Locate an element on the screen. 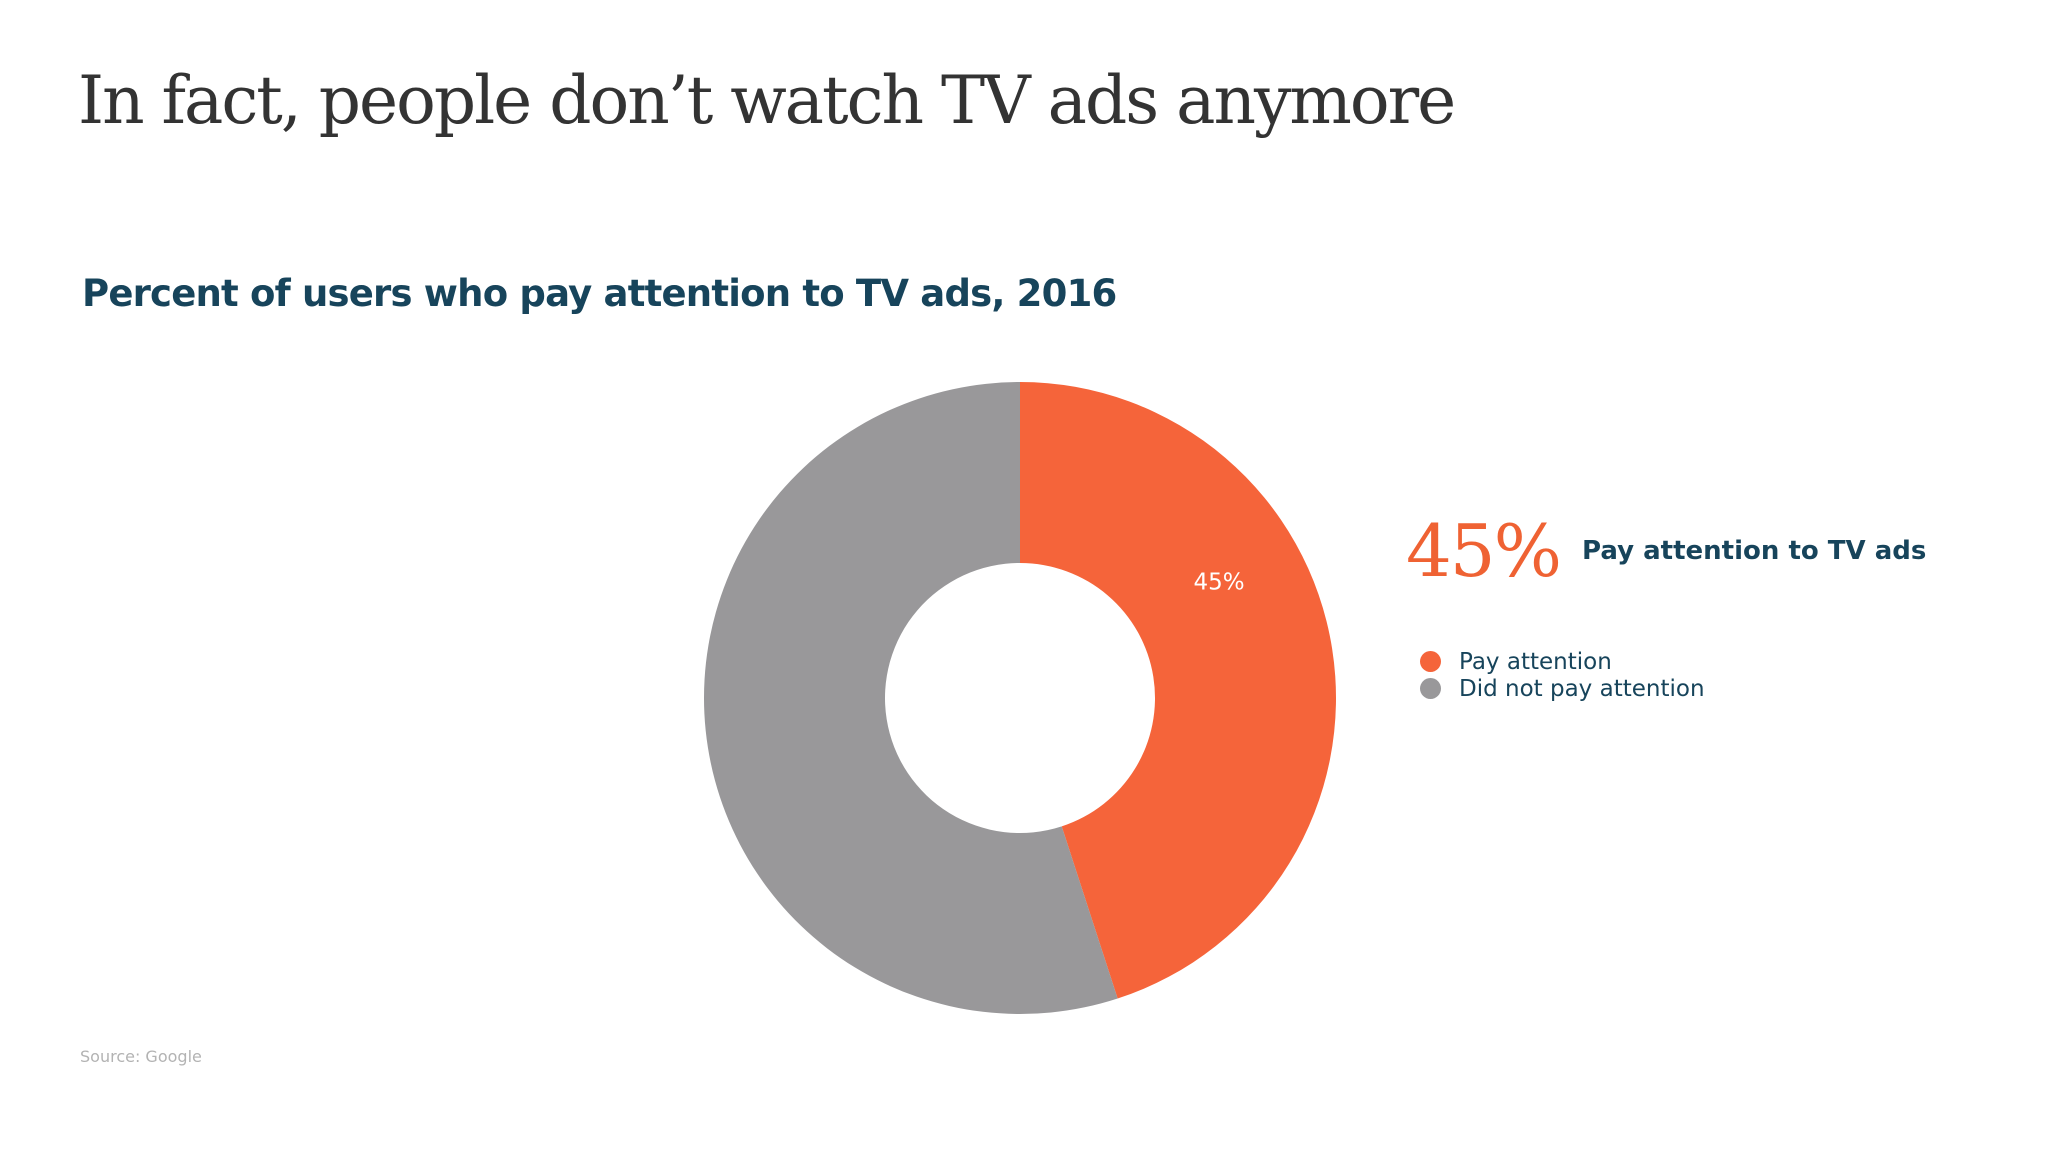 The width and height of the screenshot is (2048, 1152). legend-item-did-not-pay-attention: Did not pay attention is located at coordinates (1562, 688).